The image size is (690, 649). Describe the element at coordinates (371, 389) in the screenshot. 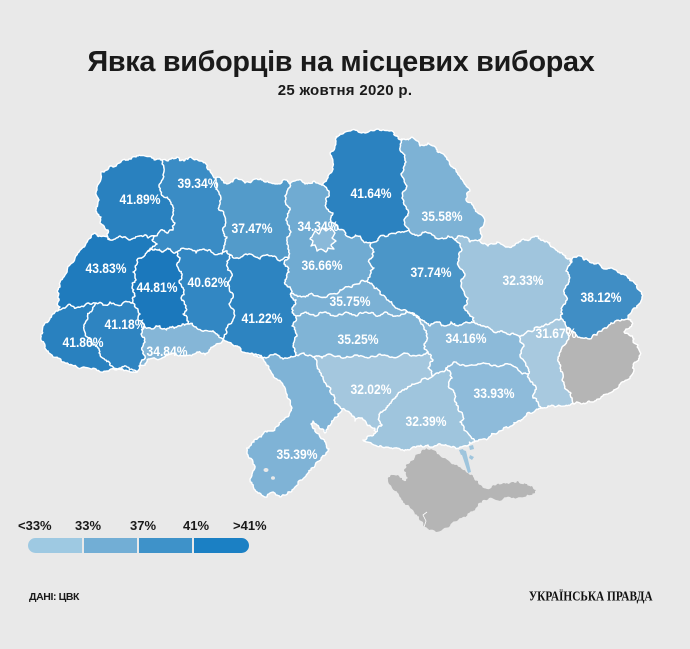

I see `svg-text: 32.02%` at that location.